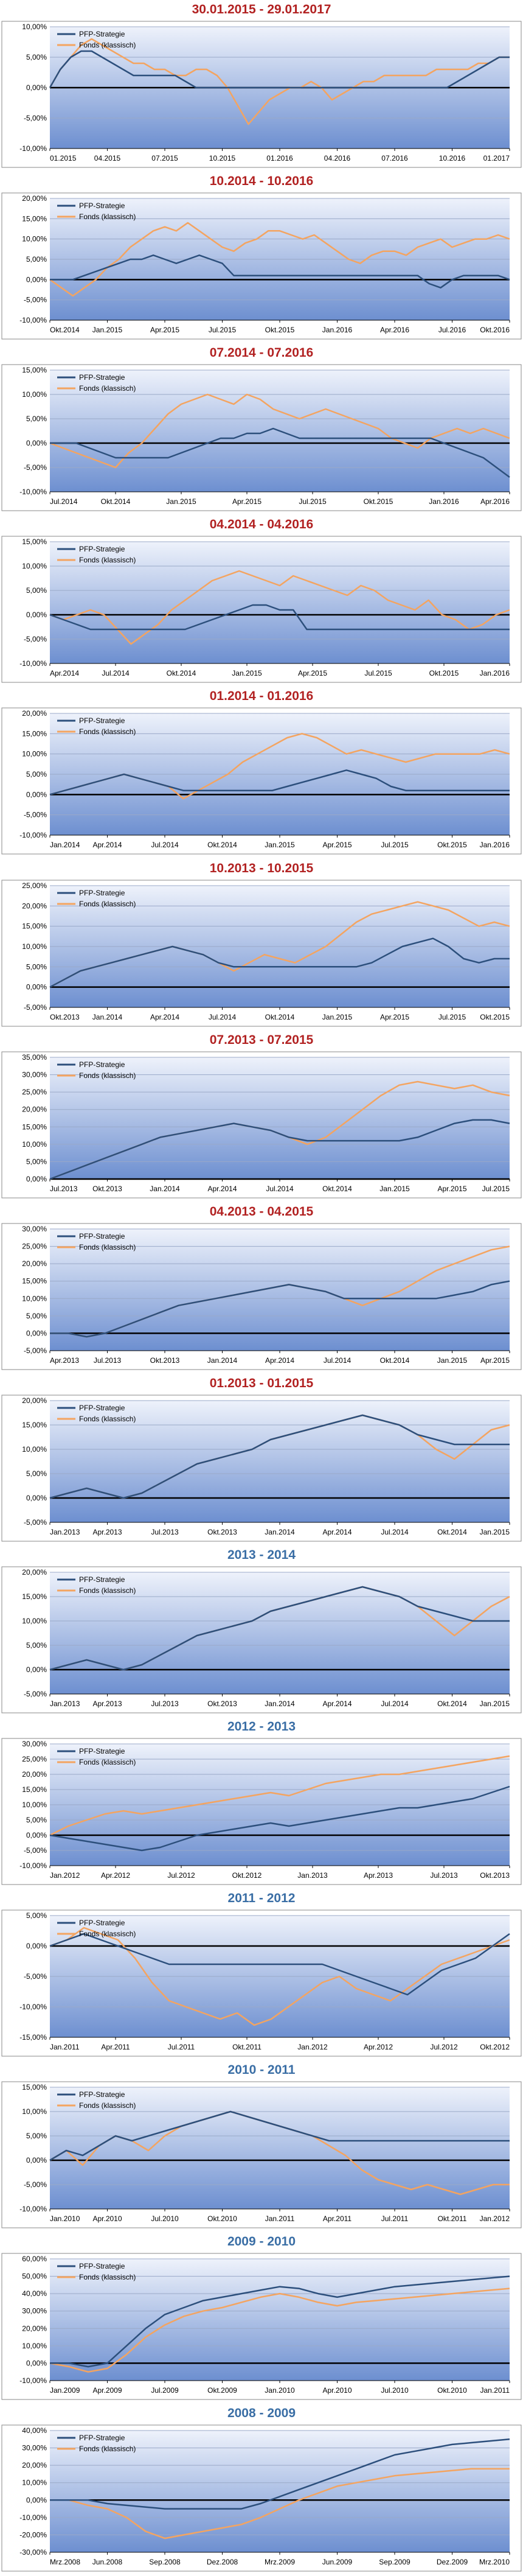  I want to click on chart-title: 01.2014 - 01.2016, so click(261, 696).